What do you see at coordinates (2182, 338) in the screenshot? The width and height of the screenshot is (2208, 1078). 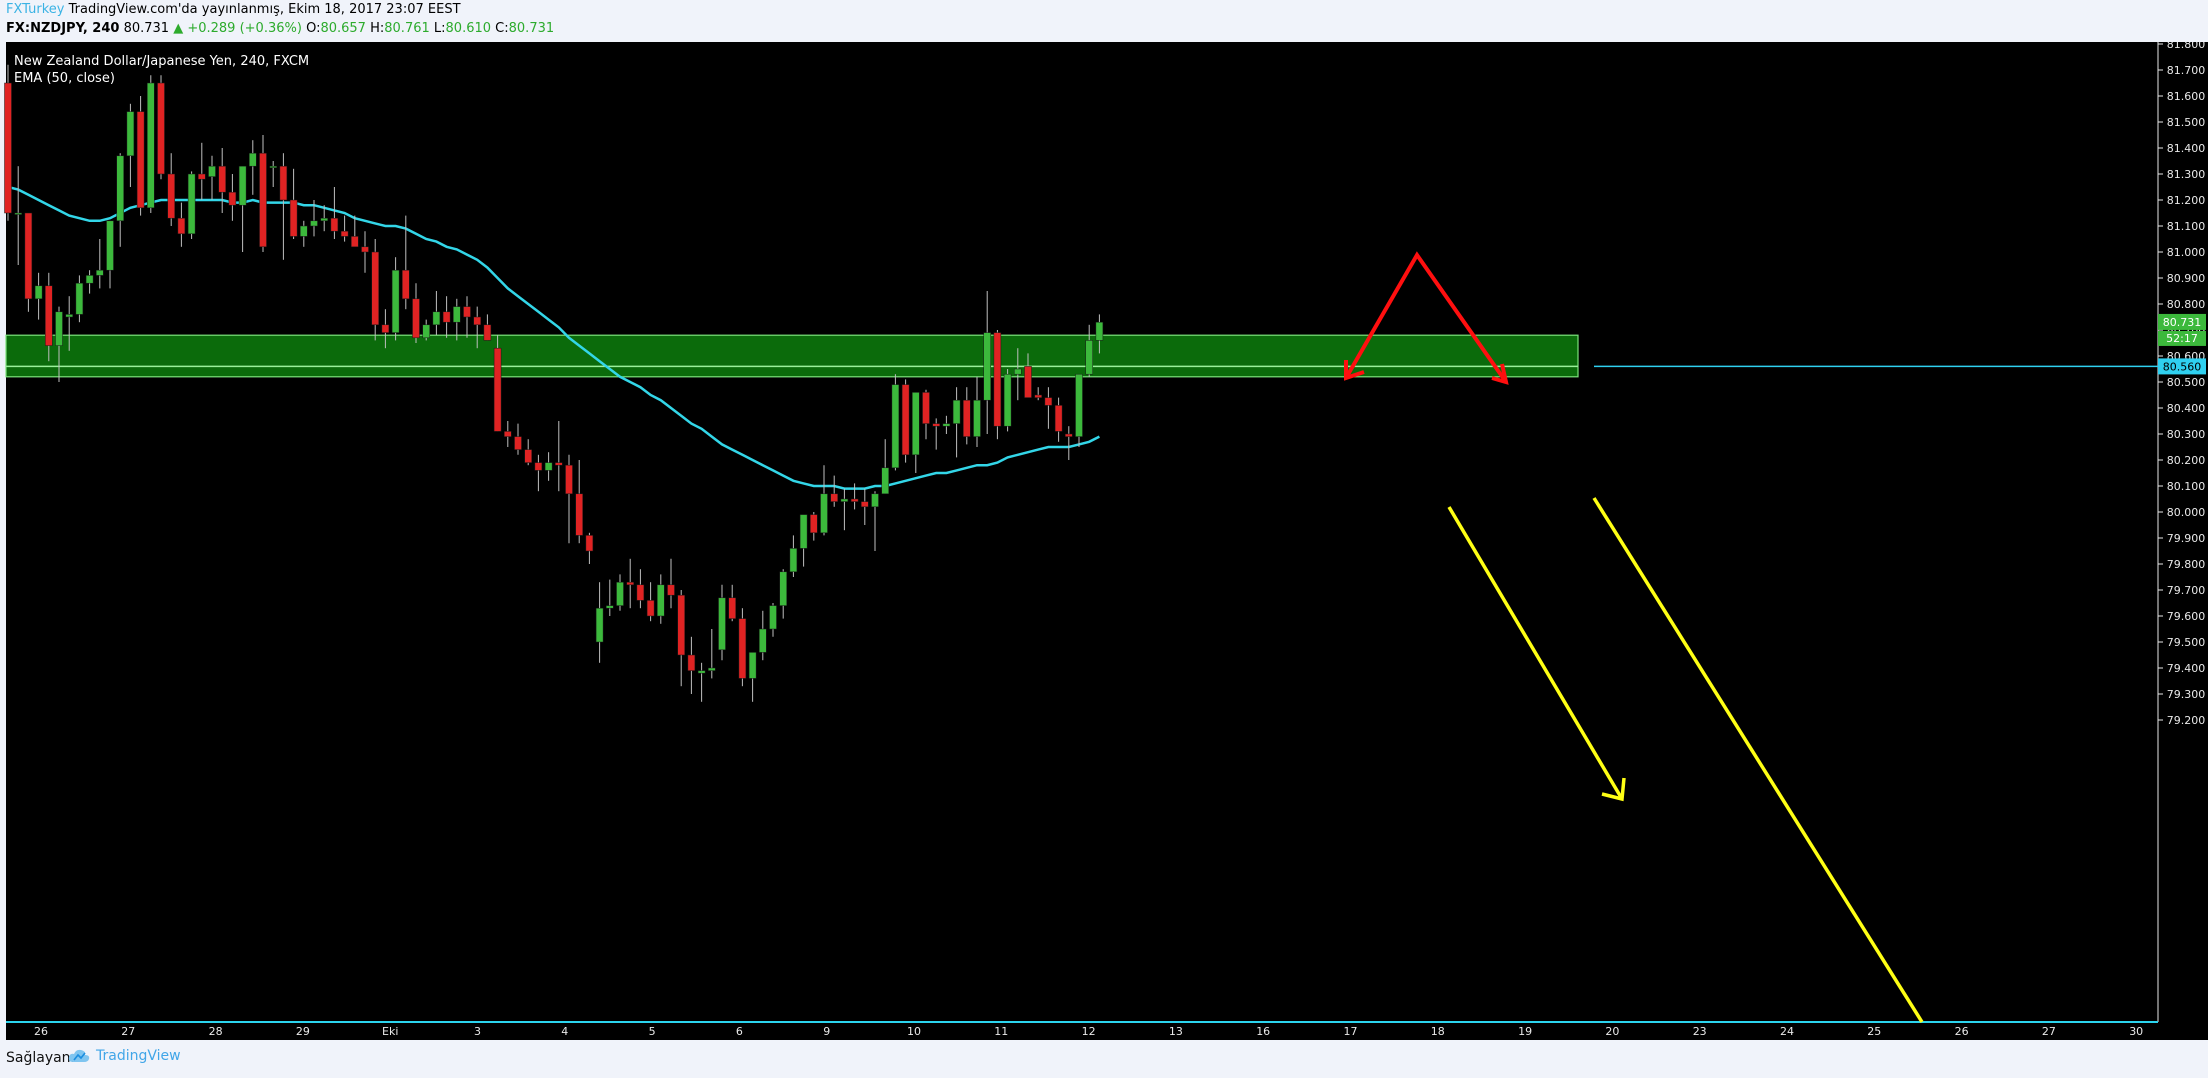 I see `countdown-tag-label: 52:17` at bounding box center [2182, 338].